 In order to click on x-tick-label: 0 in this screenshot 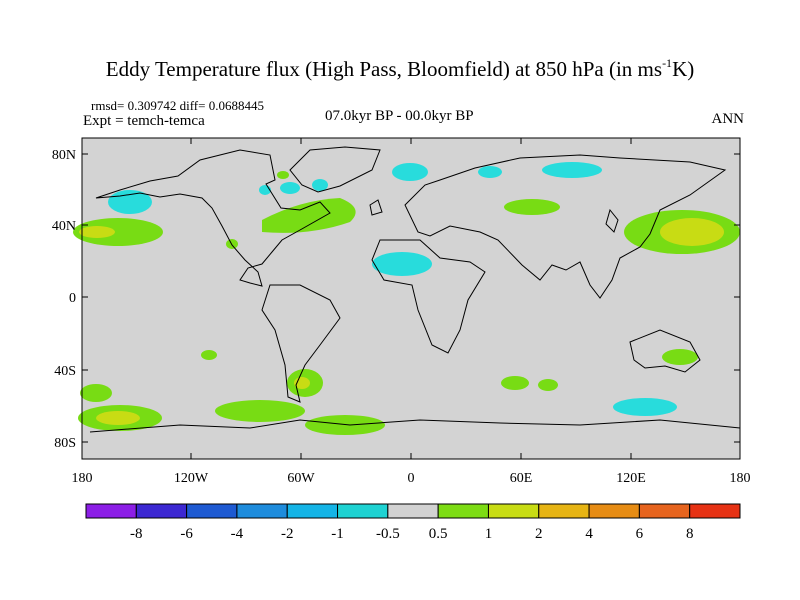, I will do `click(411, 478)`.